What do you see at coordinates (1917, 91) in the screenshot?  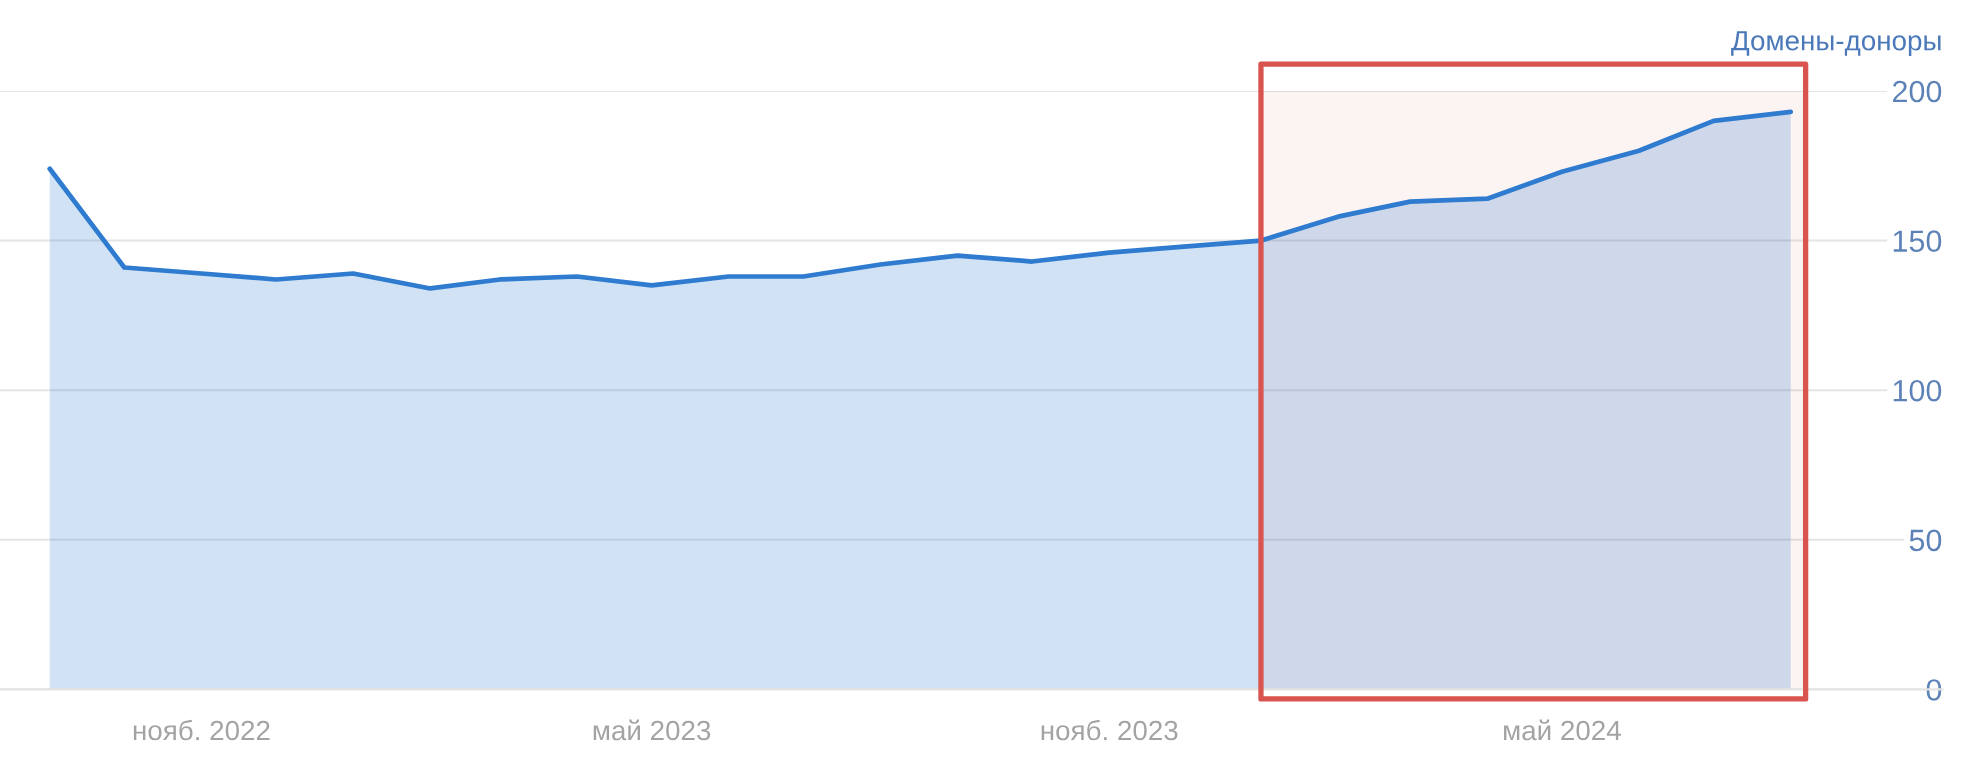 I see `y-tick-label: 200` at bounding box center [1917, 91].